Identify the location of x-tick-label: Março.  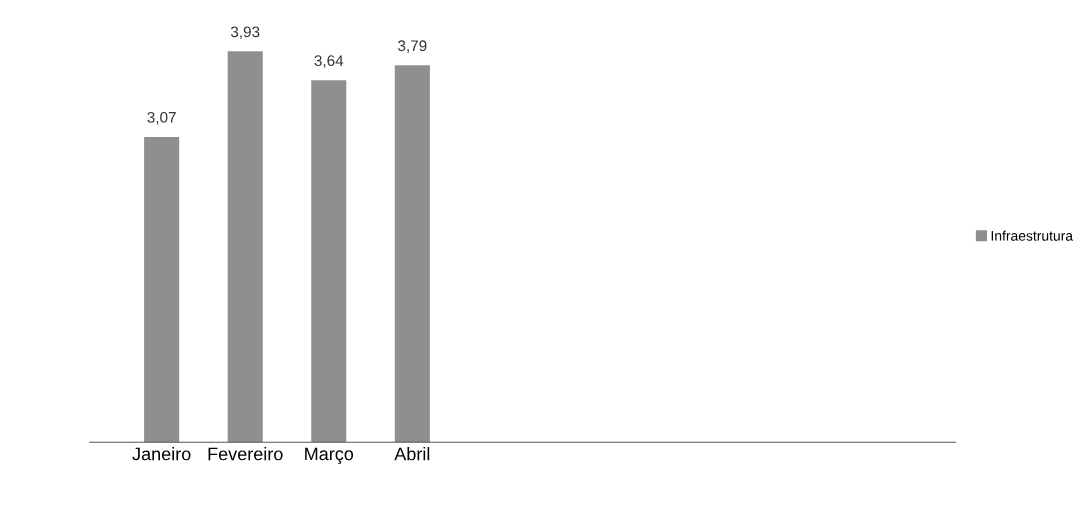
(329, 455).